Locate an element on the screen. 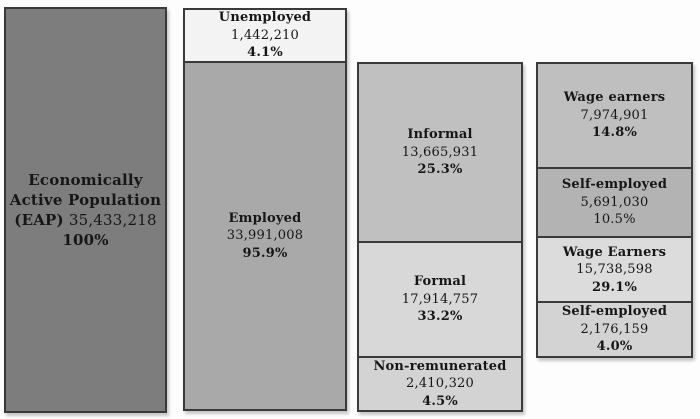  informal-value: 13,665,931 is located at coordinates (440, 152).